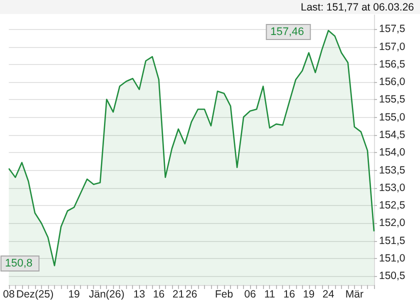  I want to click on text: Last: 151,77 at 06.03.26, so click(357, 8).